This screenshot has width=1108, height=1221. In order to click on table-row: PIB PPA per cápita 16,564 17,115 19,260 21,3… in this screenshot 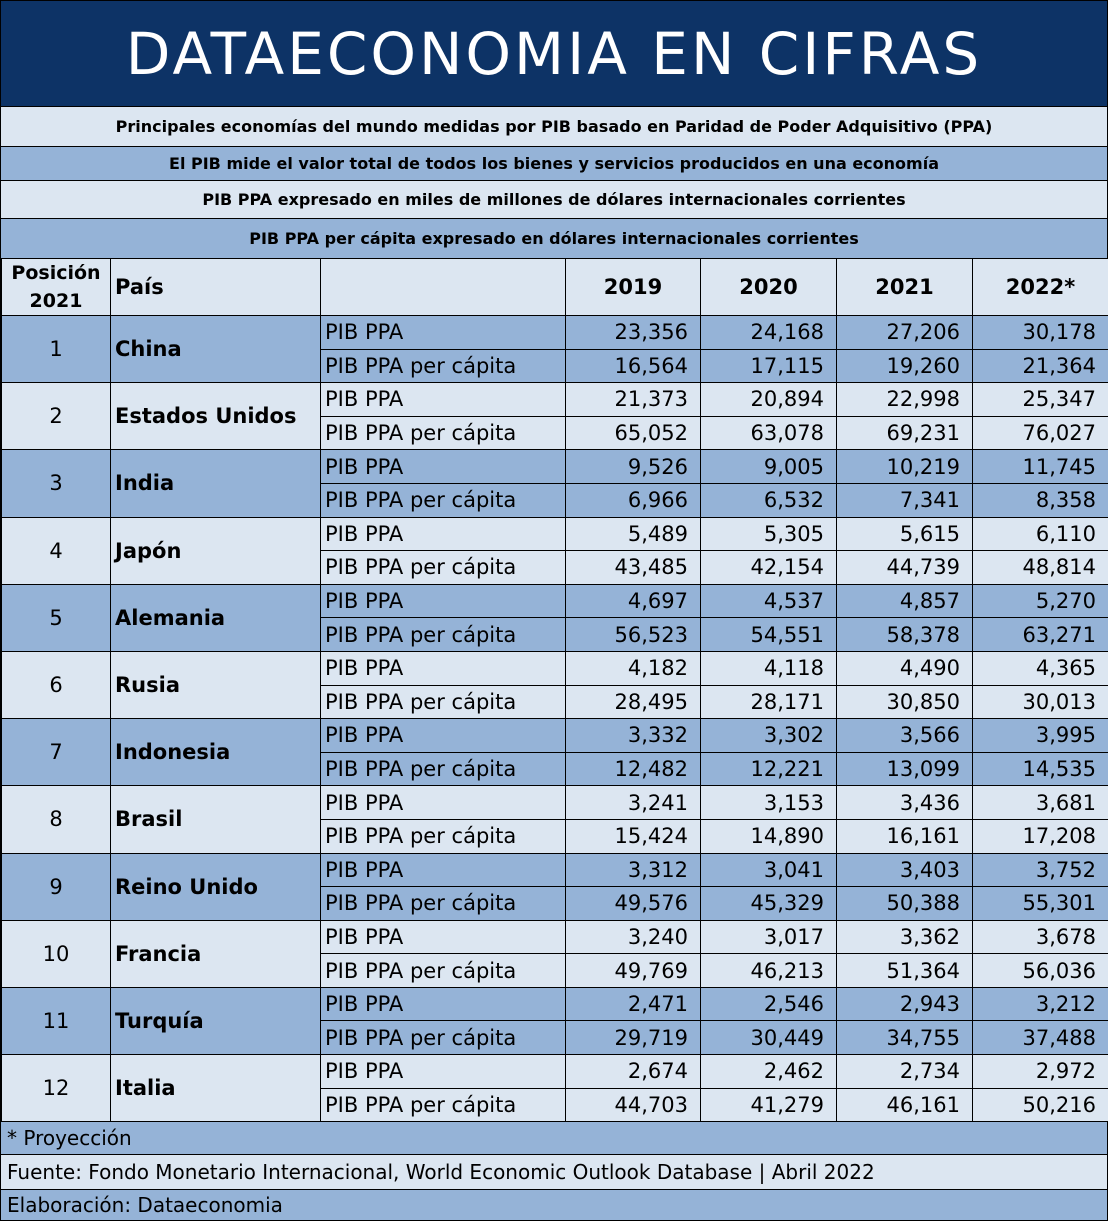, I will do `click(555, 366)`.